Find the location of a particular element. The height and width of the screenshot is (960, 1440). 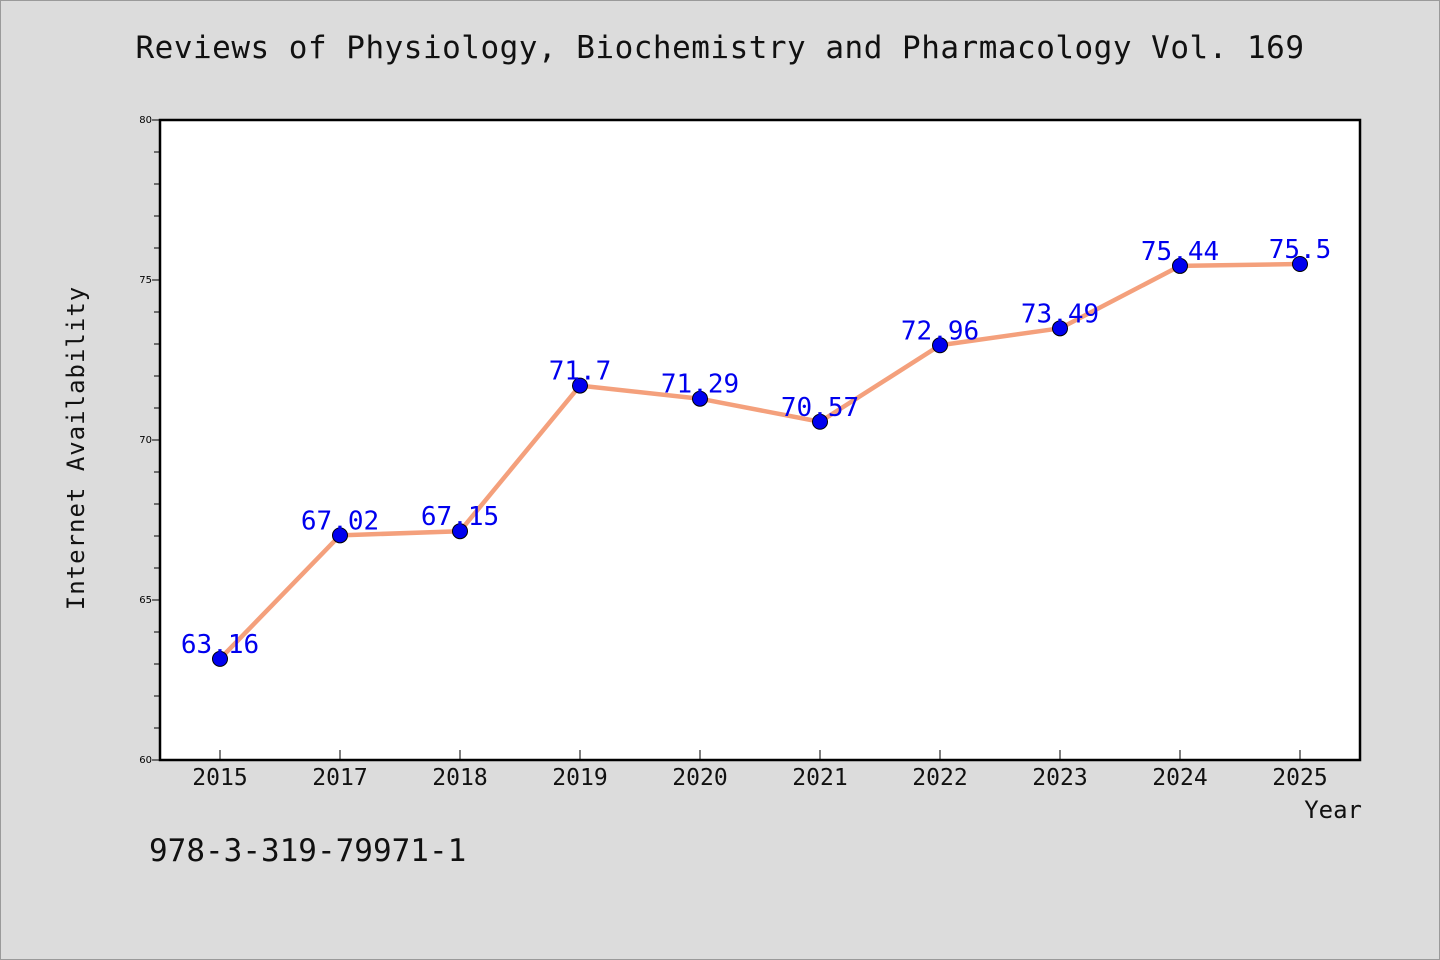

data-label: 75.44 is located at coordinates (1180, 252).